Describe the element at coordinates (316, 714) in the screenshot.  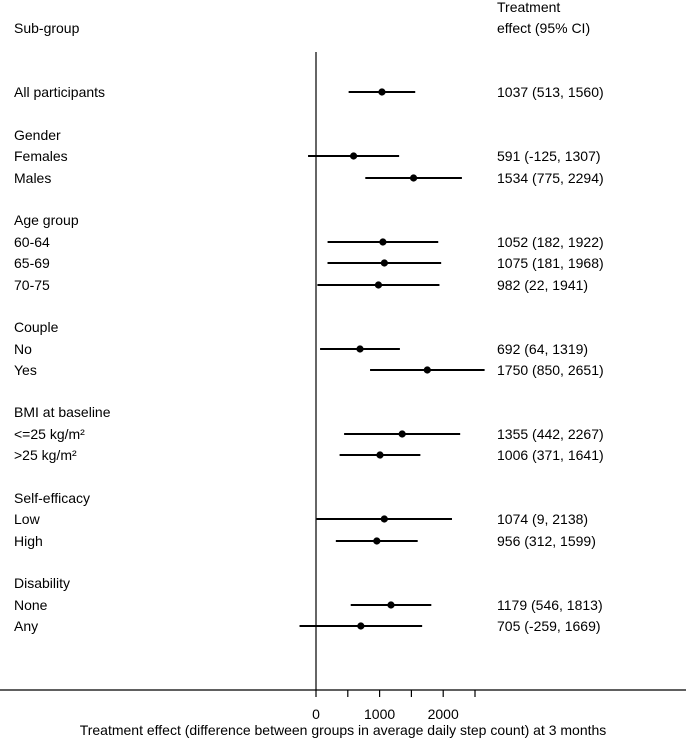
I see `x-tick-label: 0` at that location.